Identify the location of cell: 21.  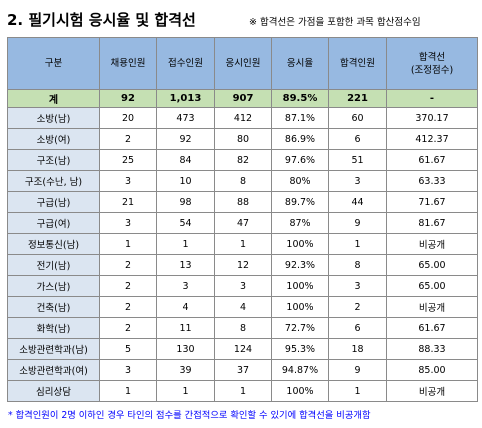
(128, 202).